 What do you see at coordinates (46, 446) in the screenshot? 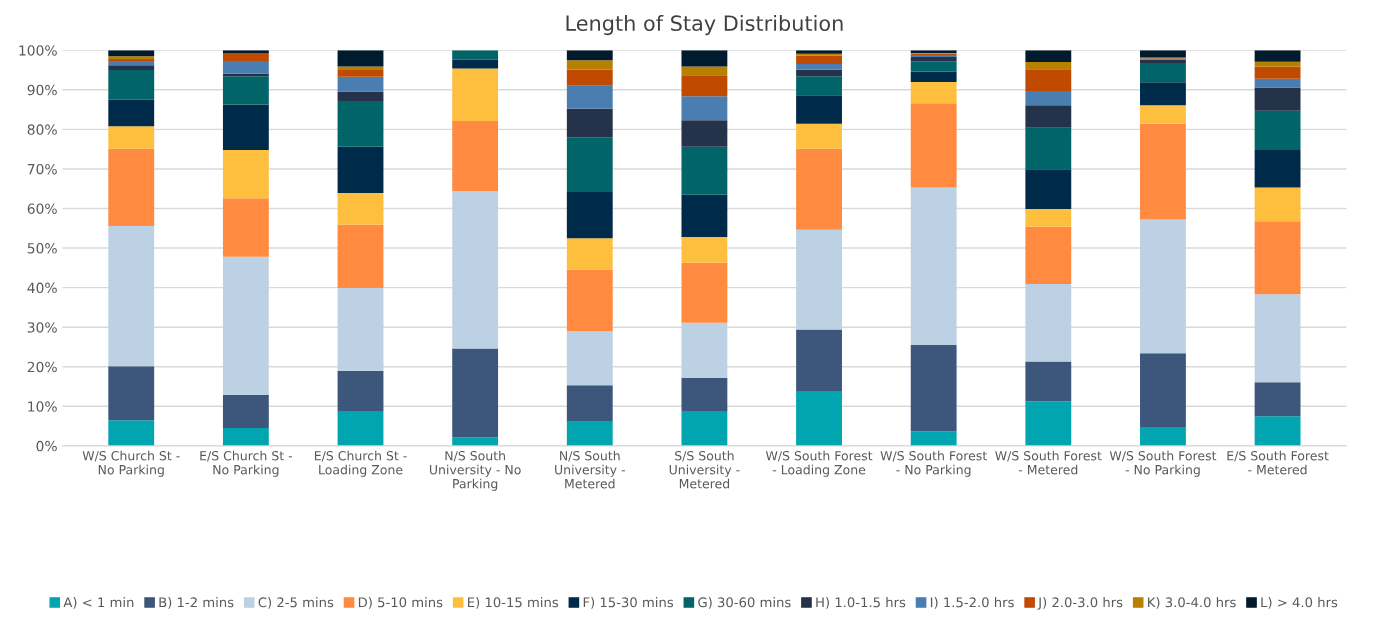
I see `y-tick-label: 0%` at bounding box center [46, 446].